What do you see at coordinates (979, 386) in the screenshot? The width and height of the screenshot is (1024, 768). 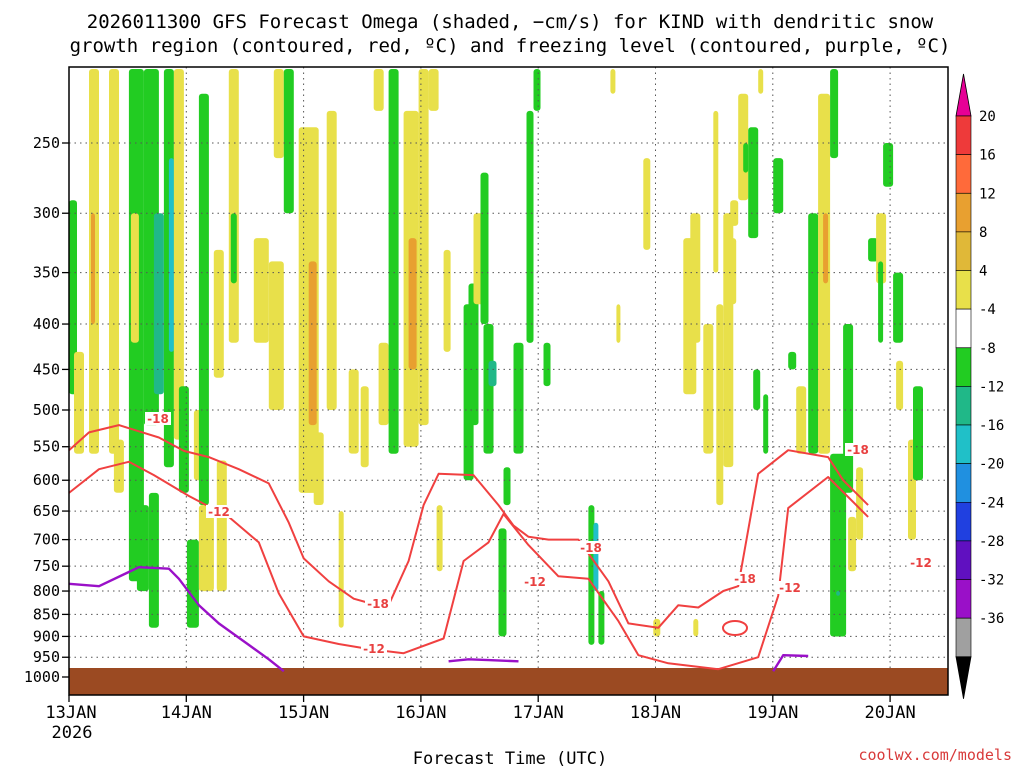 I see `colorbar: 20 16 12 8 4 -4 -8 -12 -16 -20 -24 -28 -32 -36` at bounding box center [979, 386].